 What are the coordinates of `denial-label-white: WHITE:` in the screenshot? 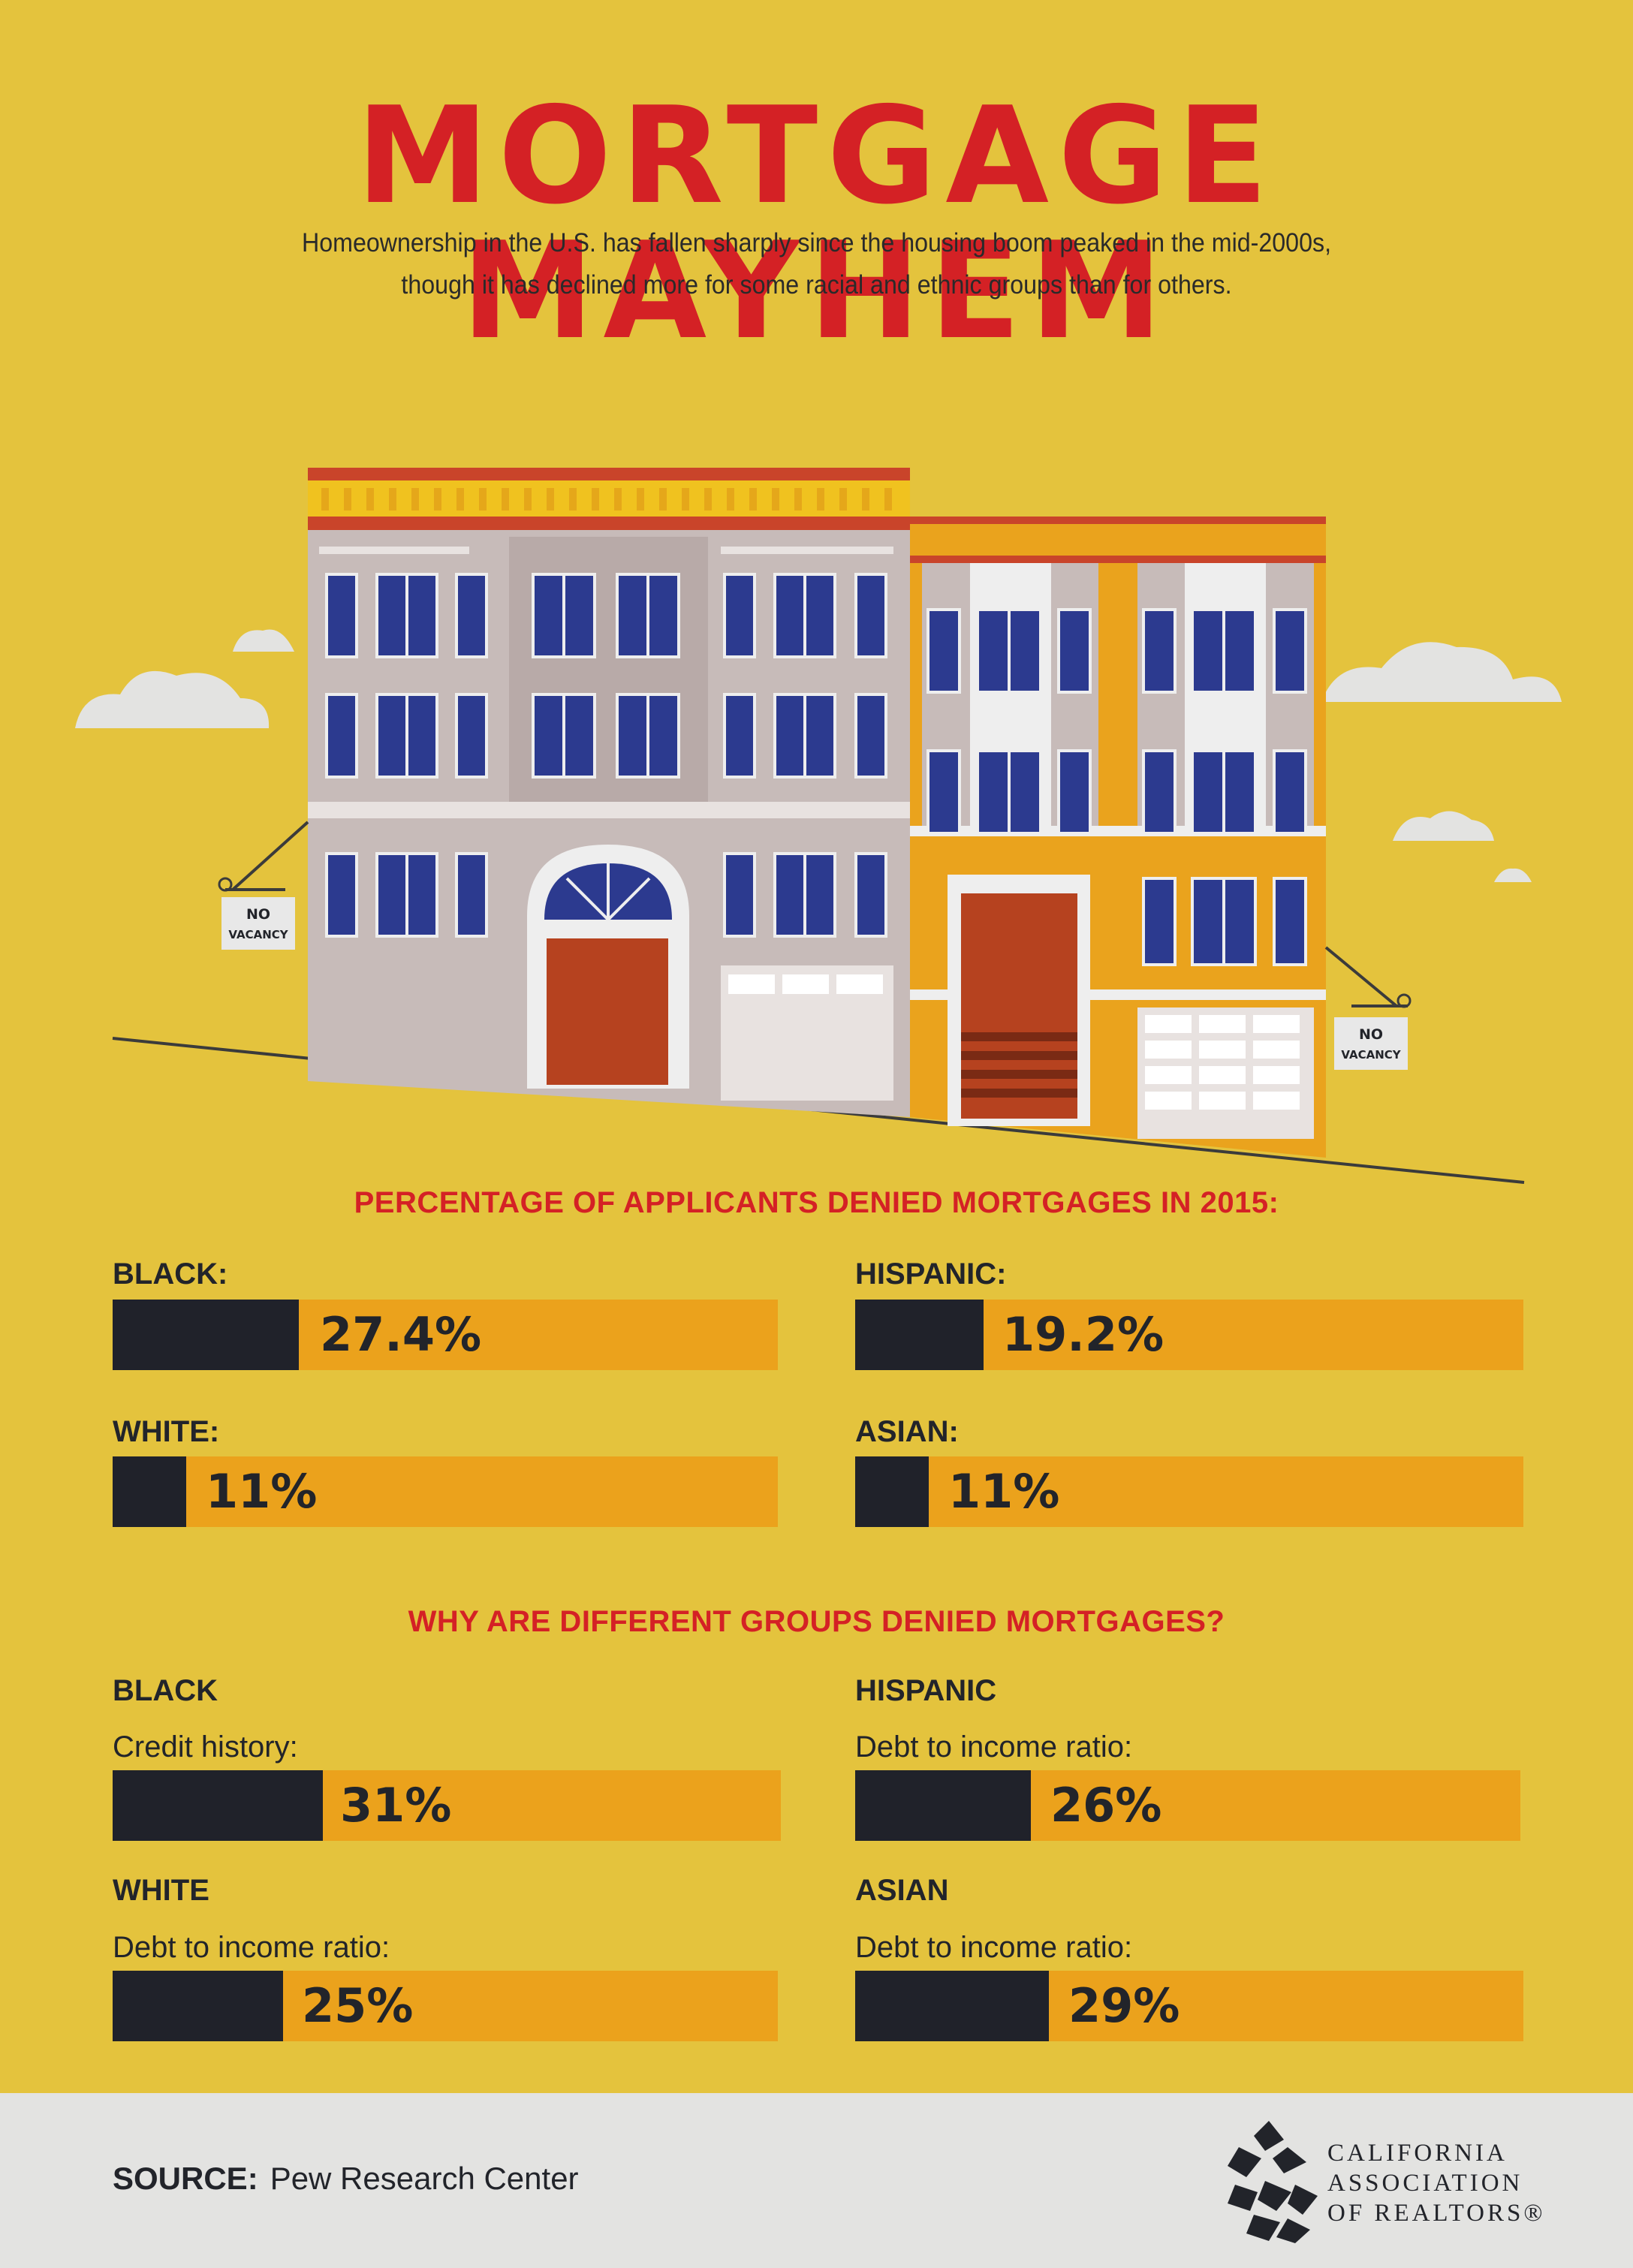 It's located at (166, 1431).